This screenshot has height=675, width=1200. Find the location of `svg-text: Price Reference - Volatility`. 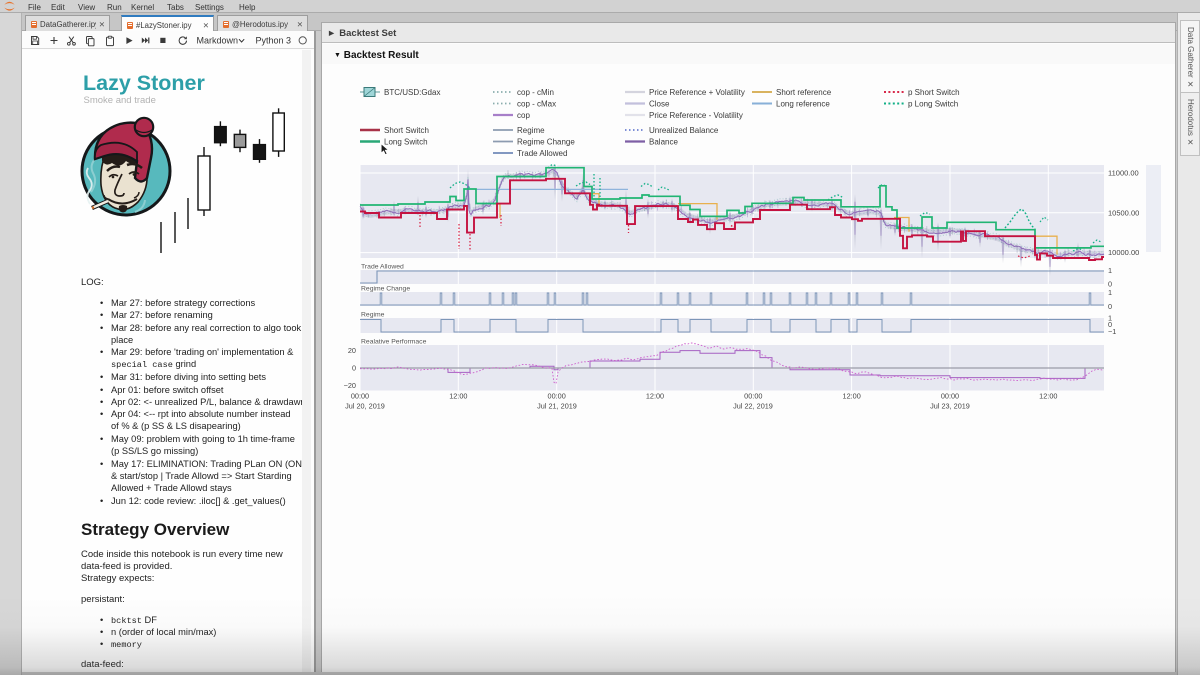

svg-text: Price Reference - Volatility is located at coordinates (696, 115).